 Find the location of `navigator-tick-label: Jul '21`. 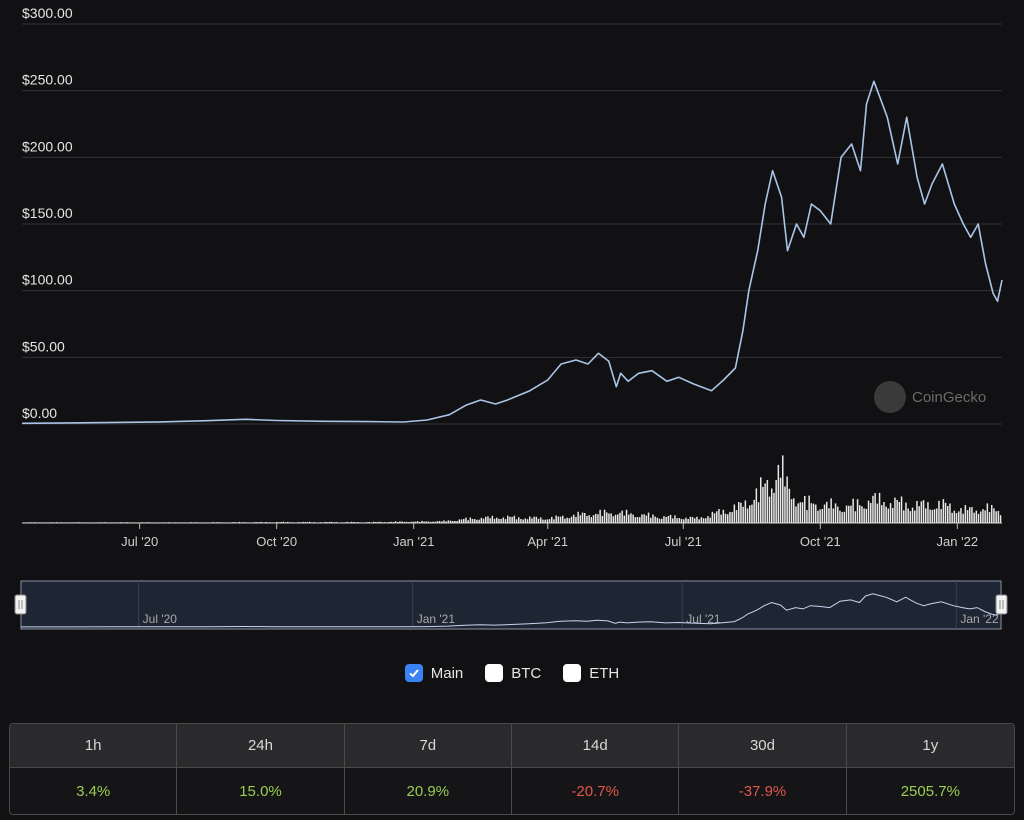

navigator-tick-label: Jul '21 is located at coordinates (703, 619).